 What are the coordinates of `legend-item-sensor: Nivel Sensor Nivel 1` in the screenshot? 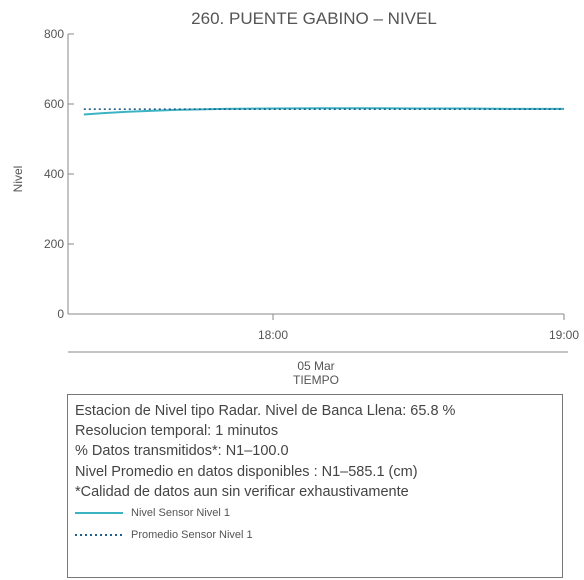 It's located at (315, 513).